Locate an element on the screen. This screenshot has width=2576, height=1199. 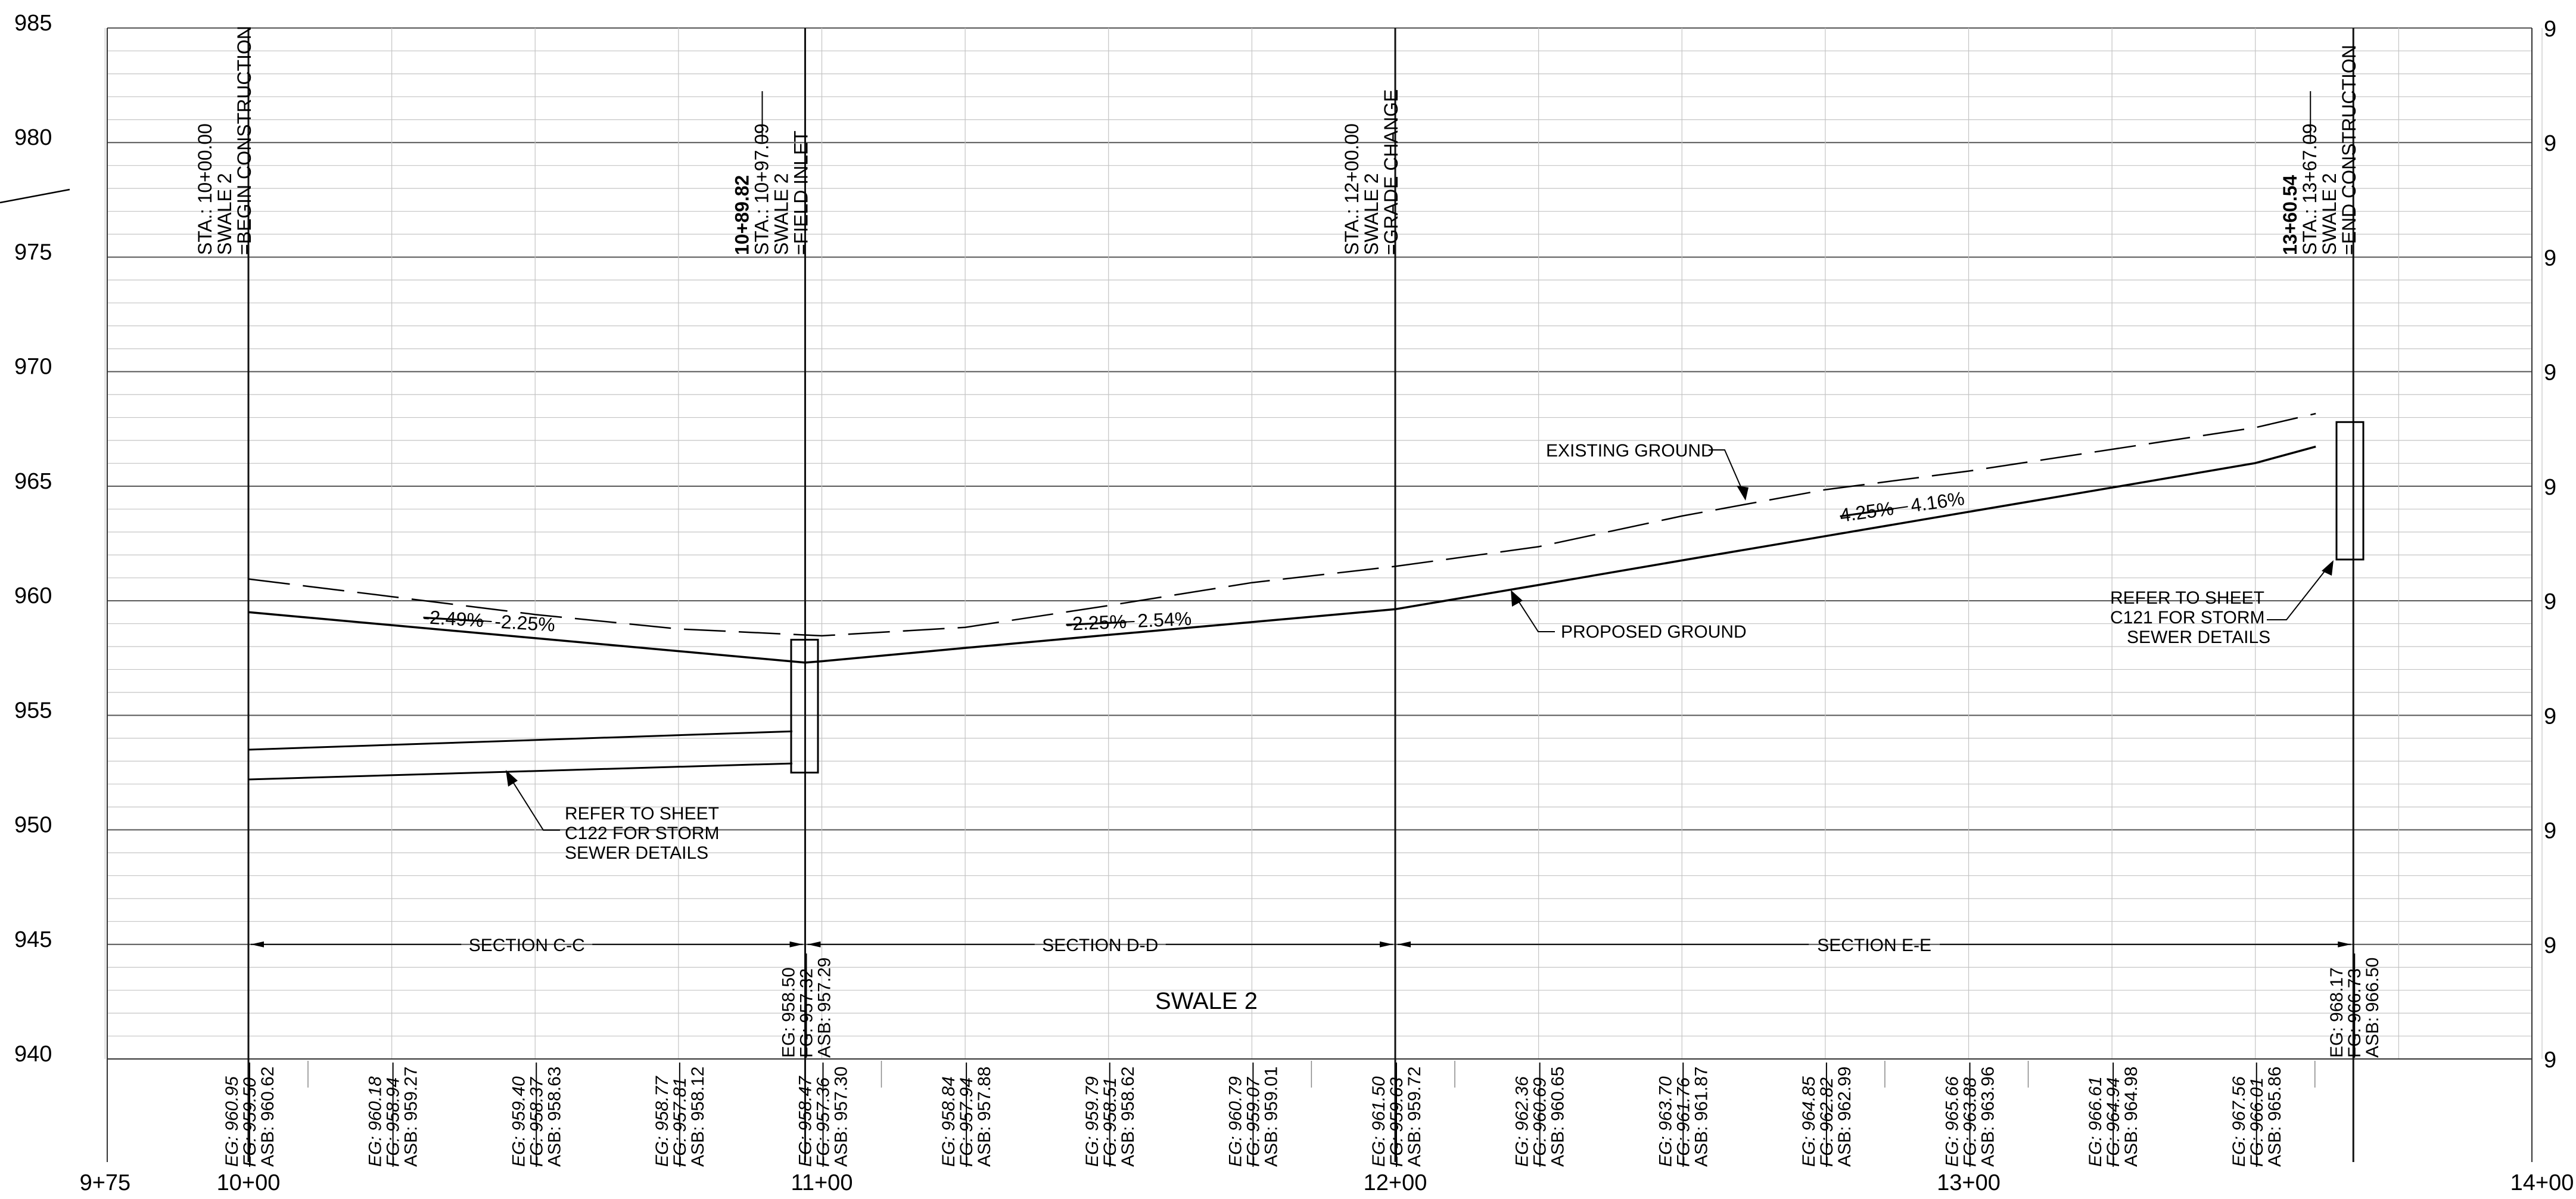
slope-labels: -2.49% -2.25% -2.25% 2.54% 4.25% 4.16% is located at coordinates (1194, 561).